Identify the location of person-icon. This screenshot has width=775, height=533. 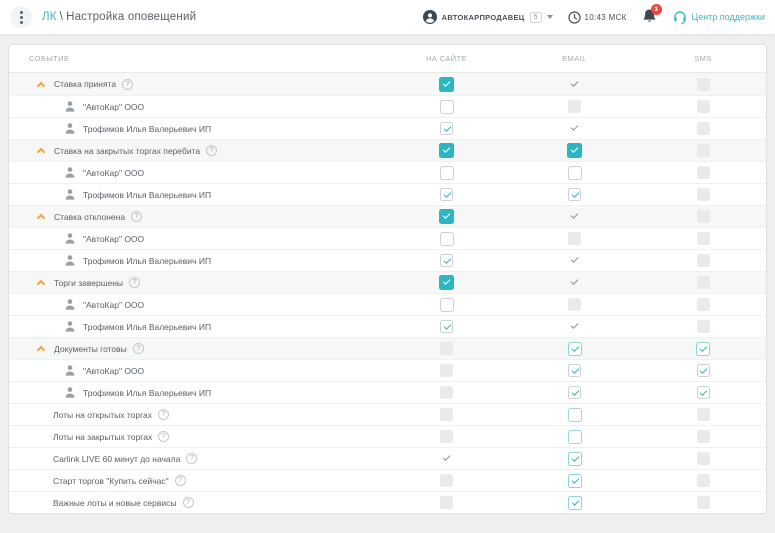
(70, 392).